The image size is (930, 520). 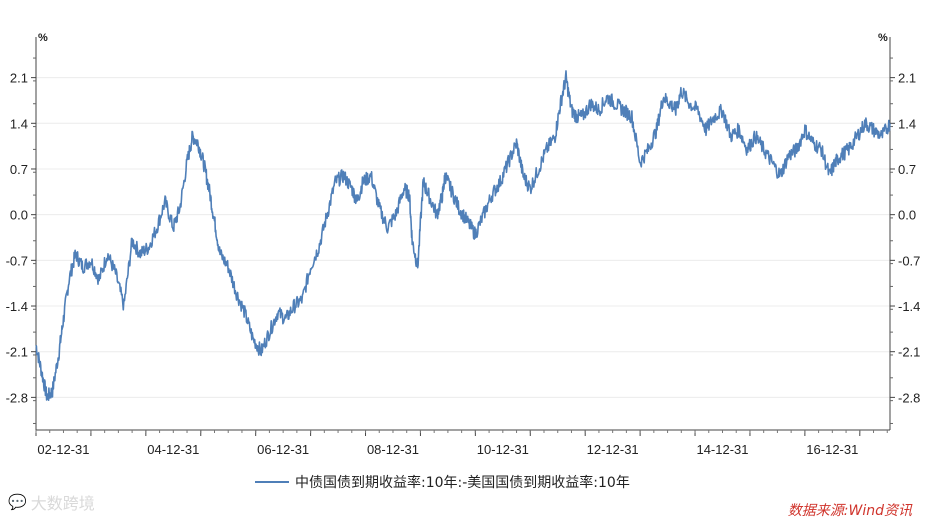 What do you see at coordinates (503, 449) in the screenshot?
I see `x-tick-label: 10-12-31` at bounding box center [503, 449].